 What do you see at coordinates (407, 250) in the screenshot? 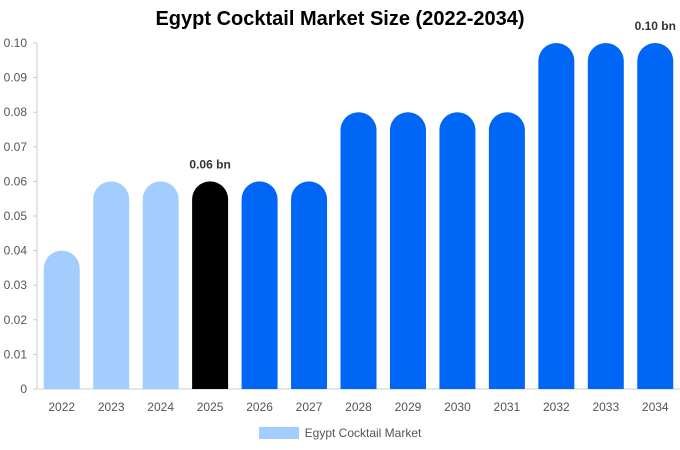
I see `bar-2029` at bounding box center [407, 250].